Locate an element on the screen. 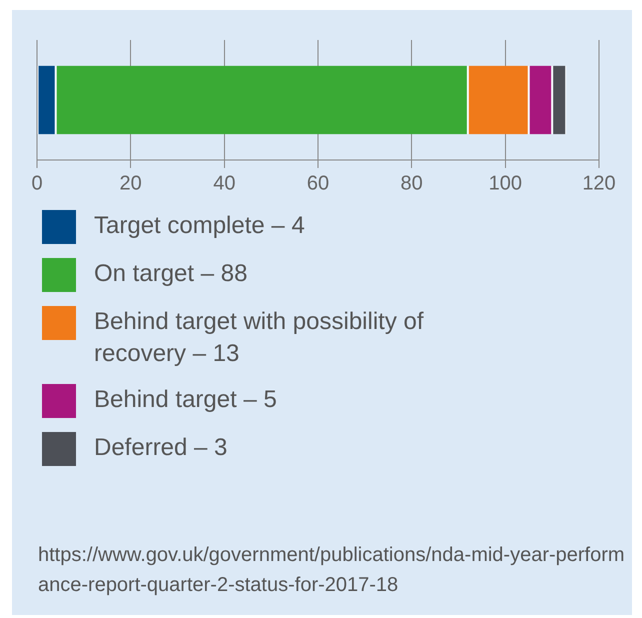  legend-label: On target – 88 is located at coordinates (171, 274).